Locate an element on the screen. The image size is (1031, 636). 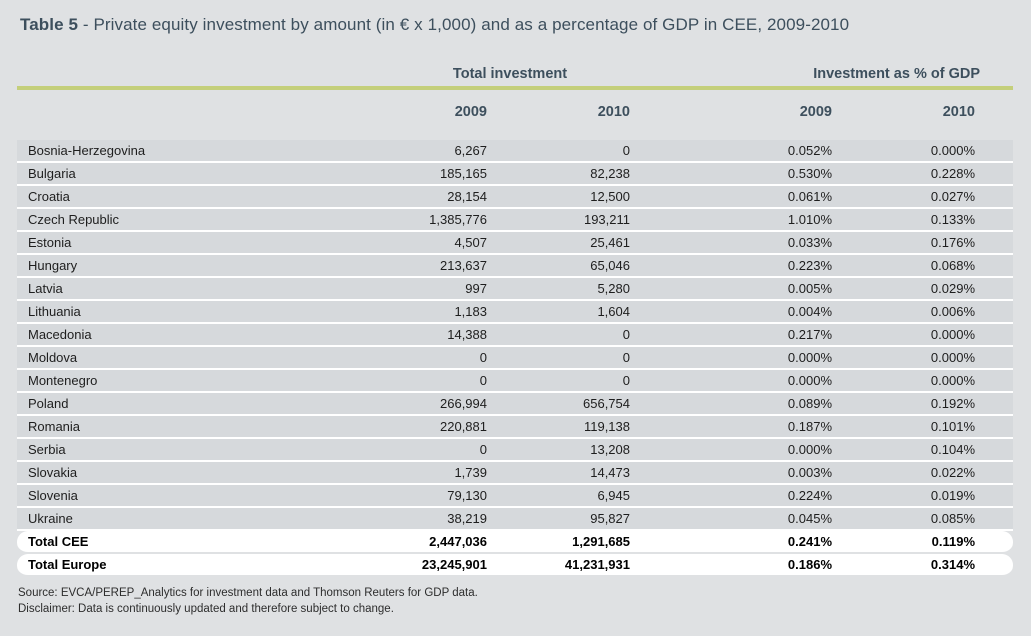
inv-2010-cell: 14,473 is located at coordinates (558, 473).